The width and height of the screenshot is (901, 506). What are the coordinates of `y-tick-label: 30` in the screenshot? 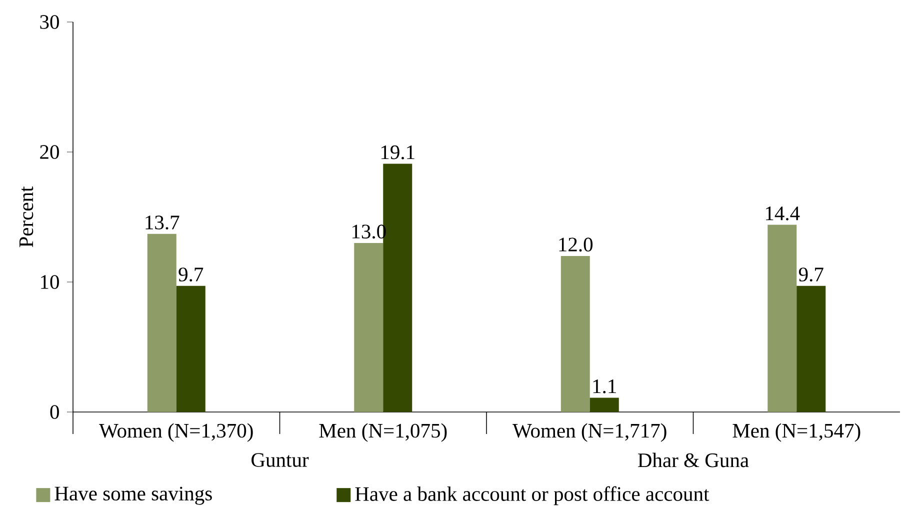 It's located at (49, 22).